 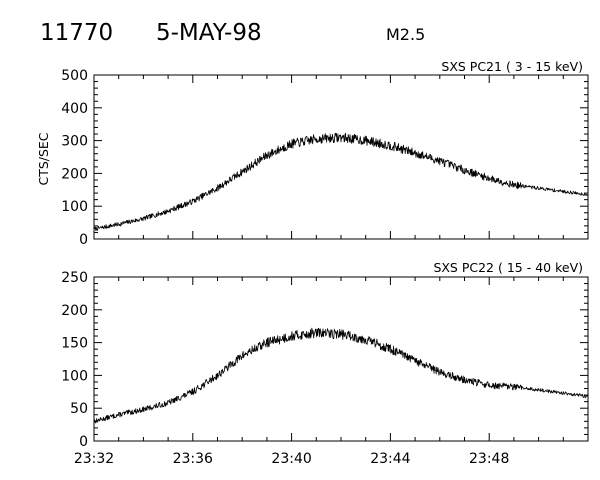 I want to click on bottom-panel-y-tick-label: 100, so click(x=74, y=376).